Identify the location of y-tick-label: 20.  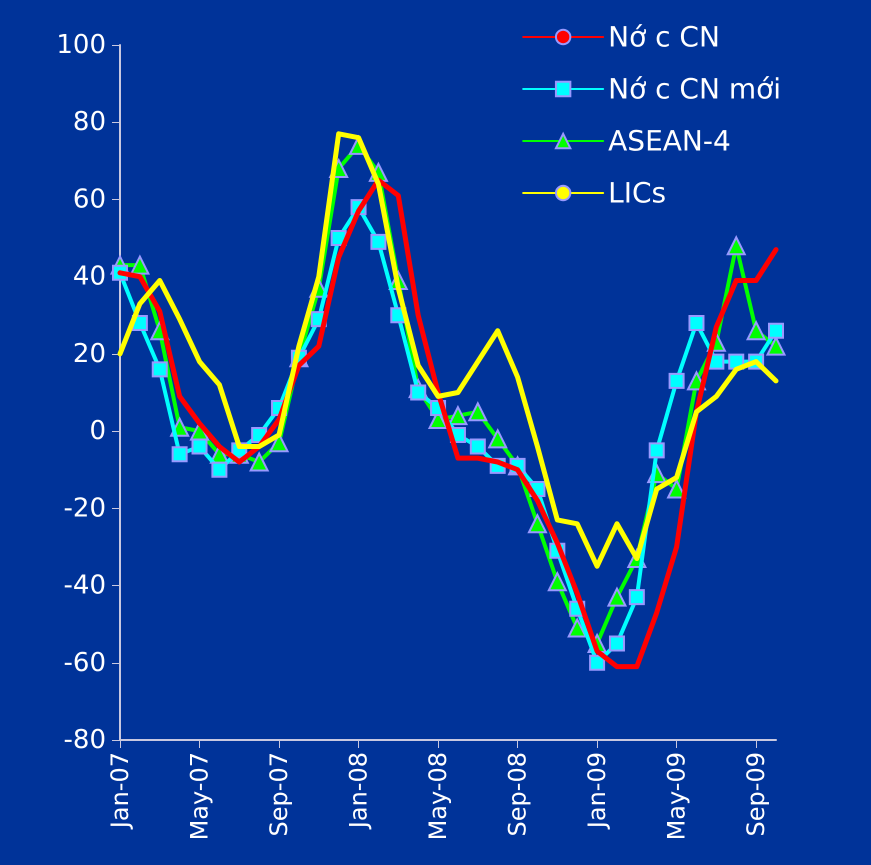
(89, 353).